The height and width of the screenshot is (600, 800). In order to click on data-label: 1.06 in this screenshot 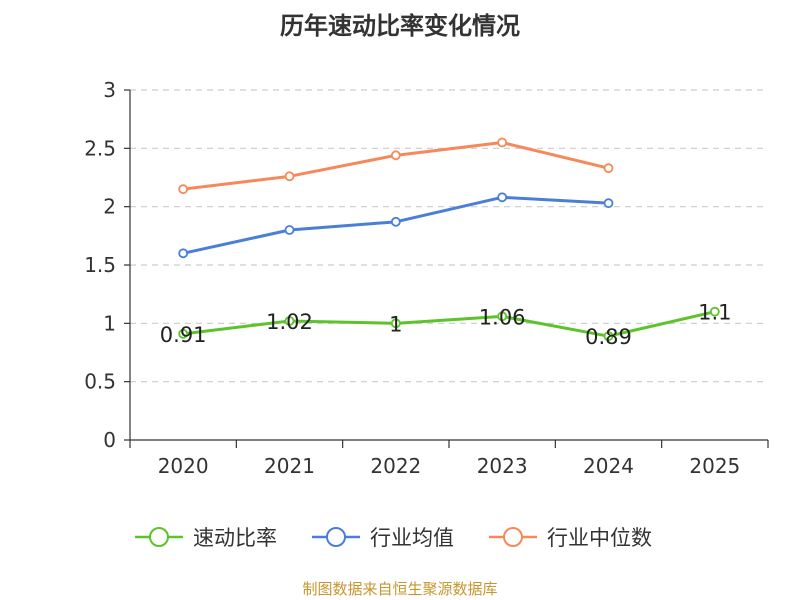, I will do `click(502, 317)`.